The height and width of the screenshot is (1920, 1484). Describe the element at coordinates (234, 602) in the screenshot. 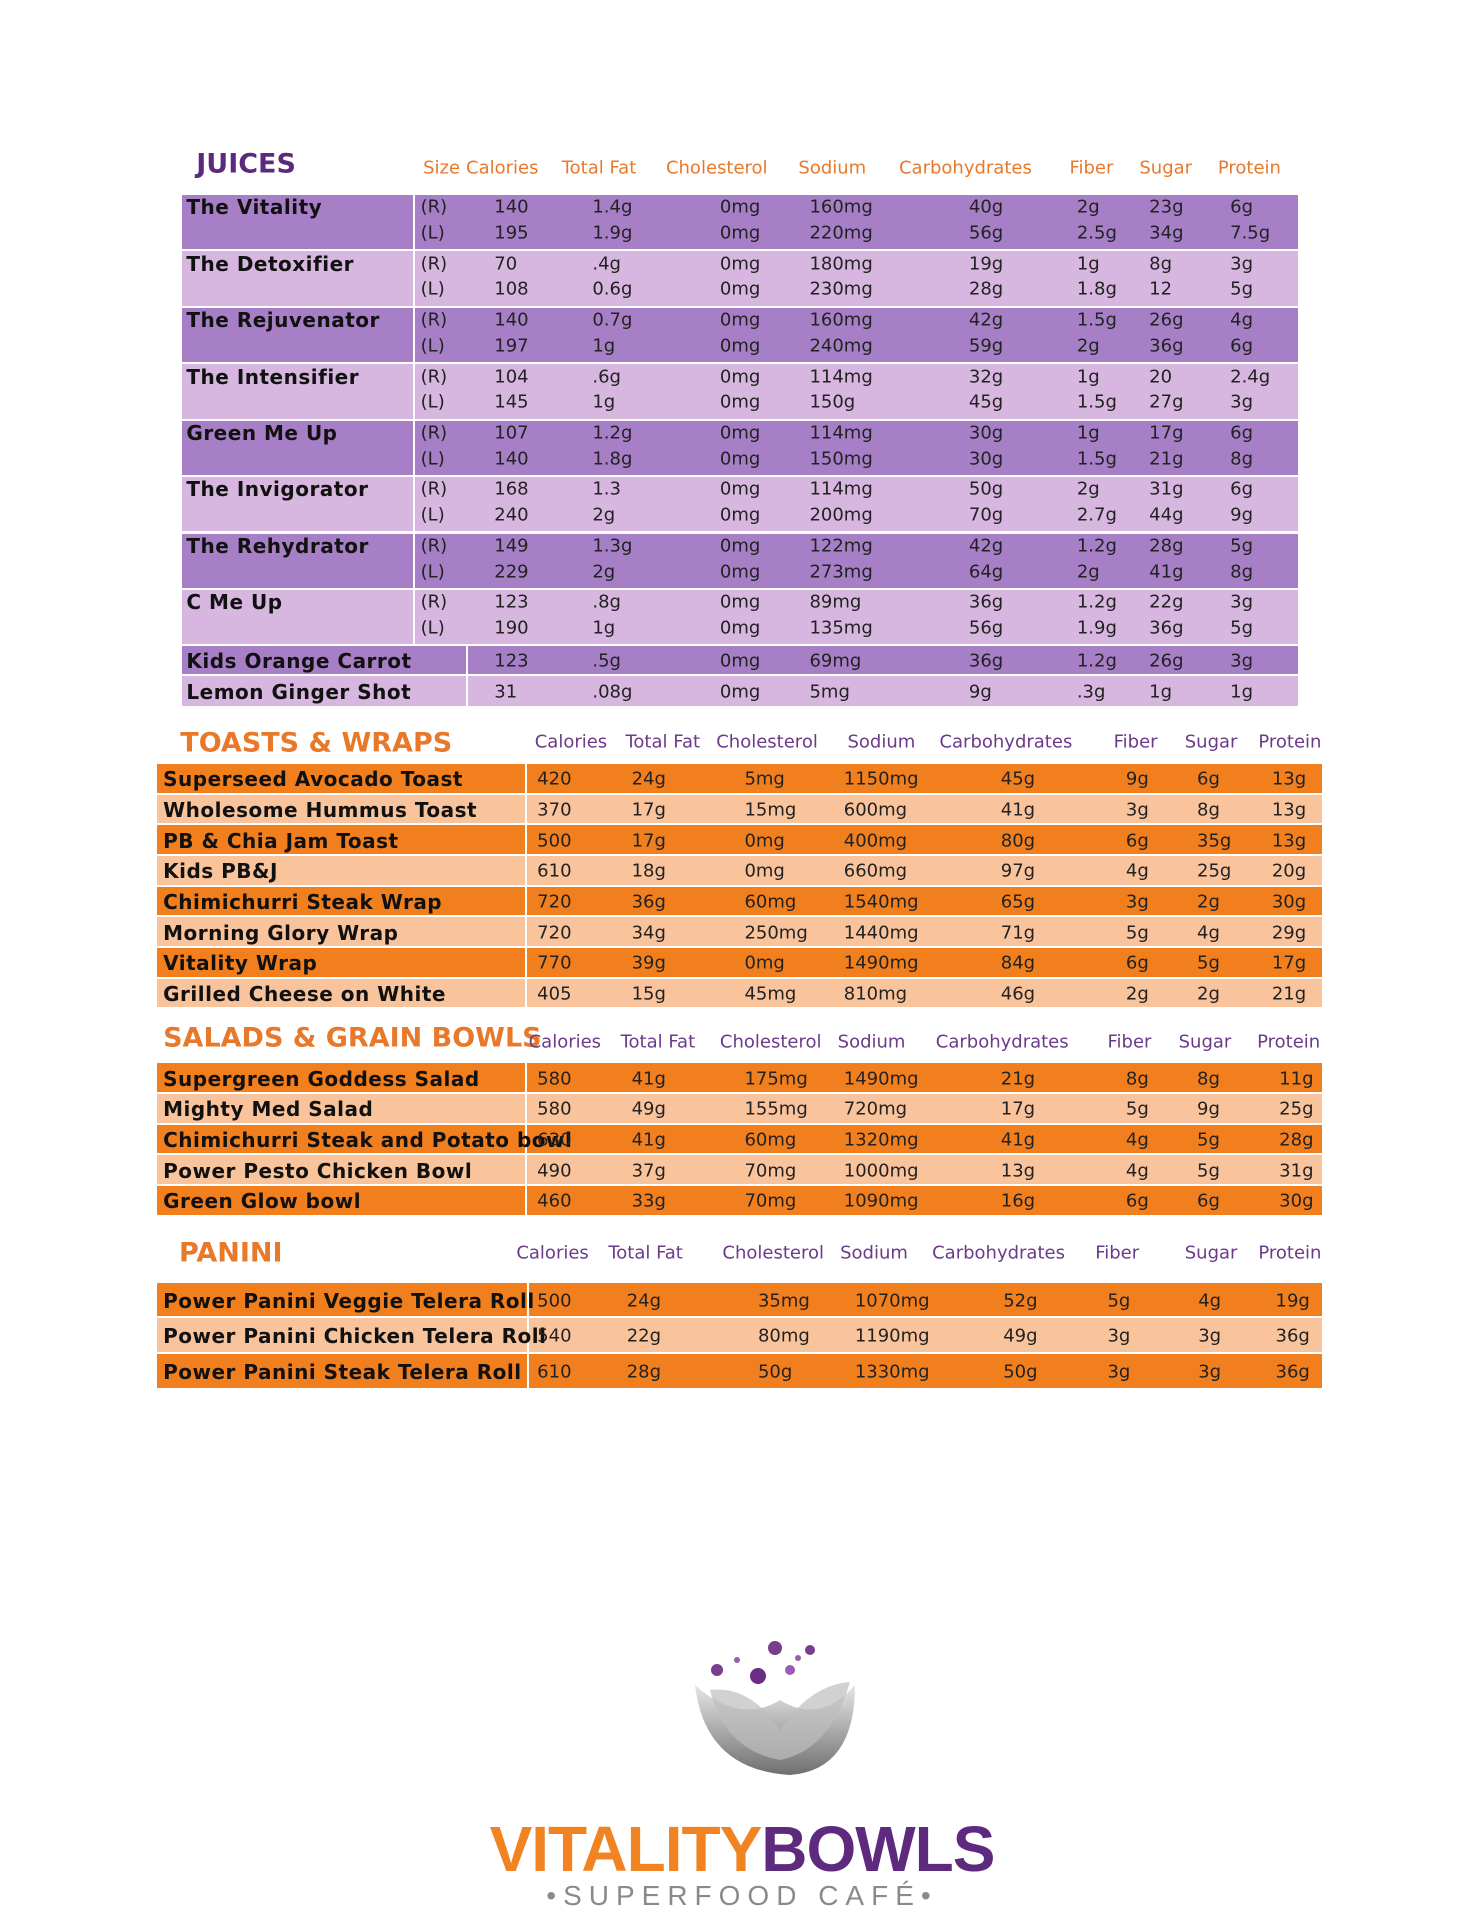

I see `item-name: C Me Up` at that location.